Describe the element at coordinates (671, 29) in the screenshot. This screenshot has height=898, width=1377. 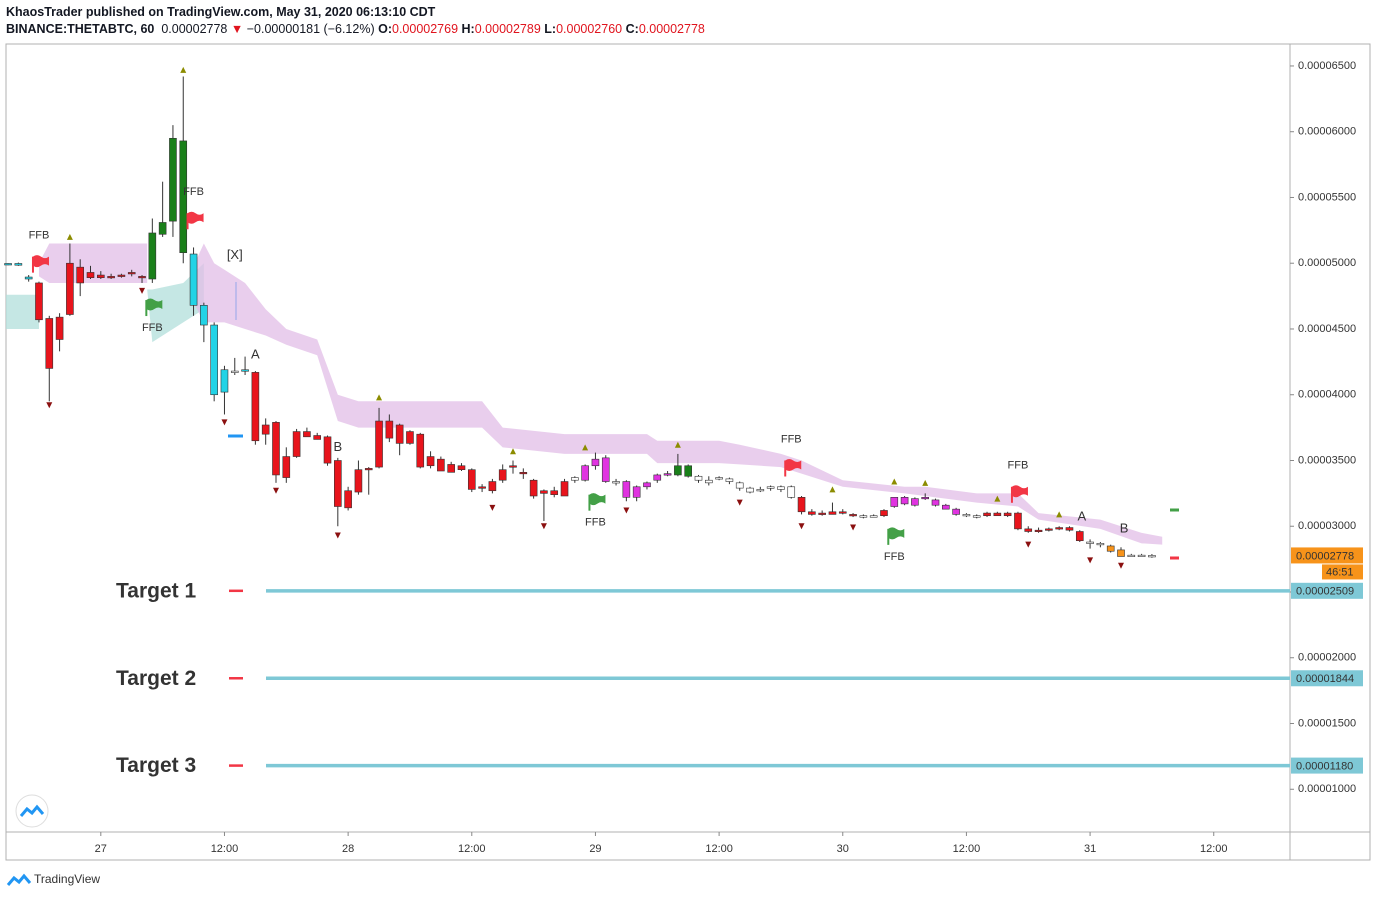
I see `ohlc-value: 0.00002778` at that location.